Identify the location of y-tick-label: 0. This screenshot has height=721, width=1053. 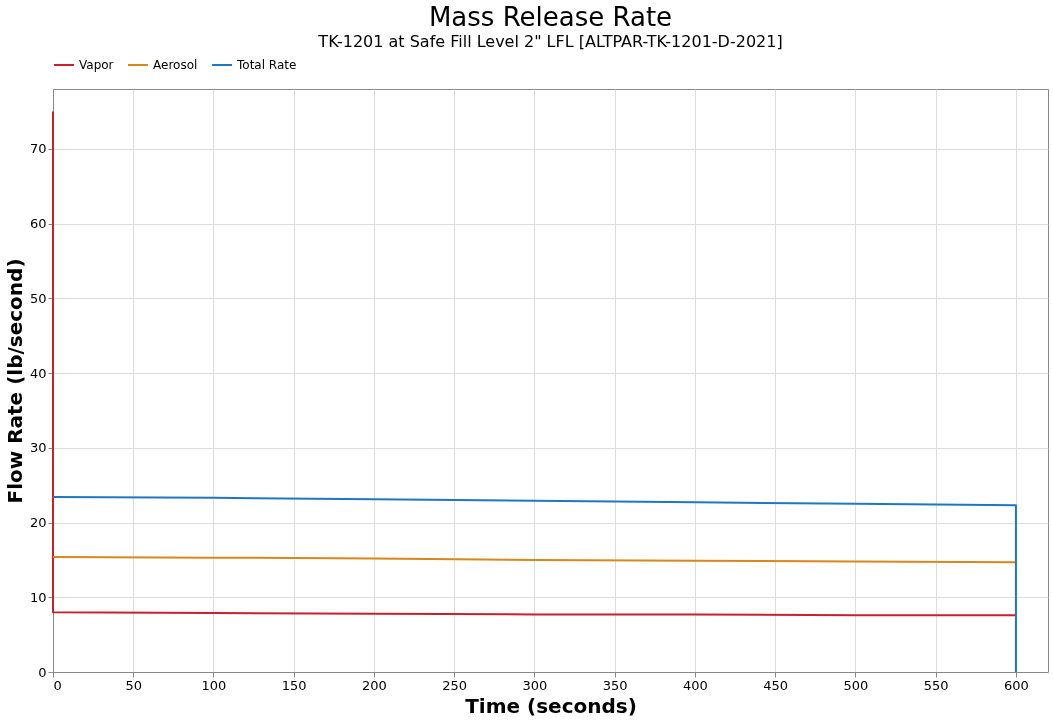
(42, 672).